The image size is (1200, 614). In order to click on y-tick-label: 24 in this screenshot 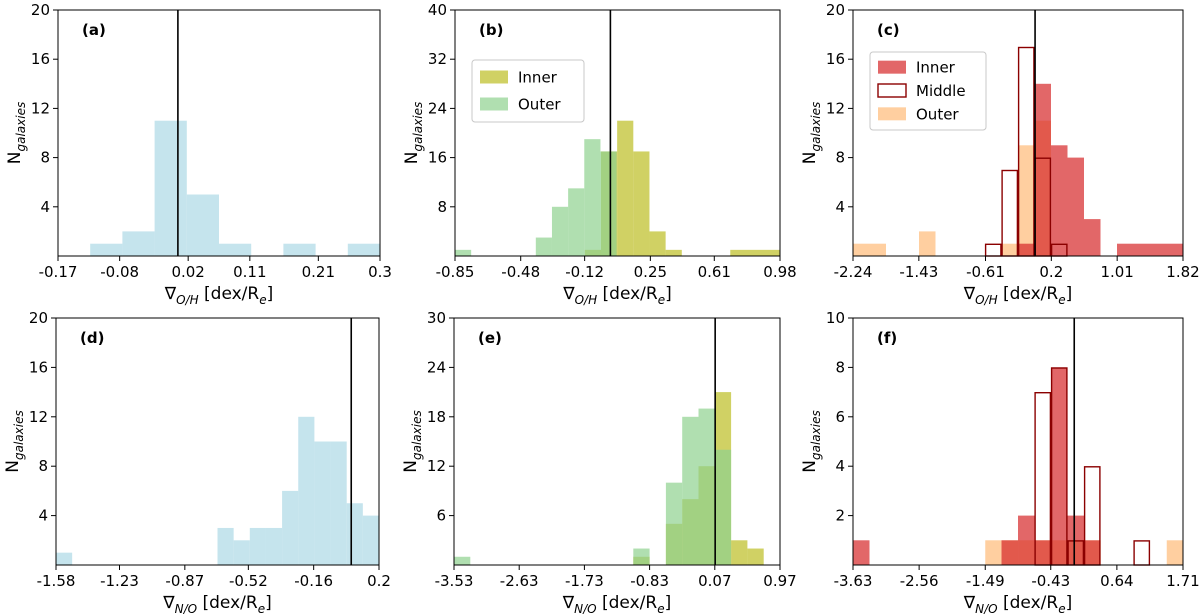, I will do `click(437, 108)`.